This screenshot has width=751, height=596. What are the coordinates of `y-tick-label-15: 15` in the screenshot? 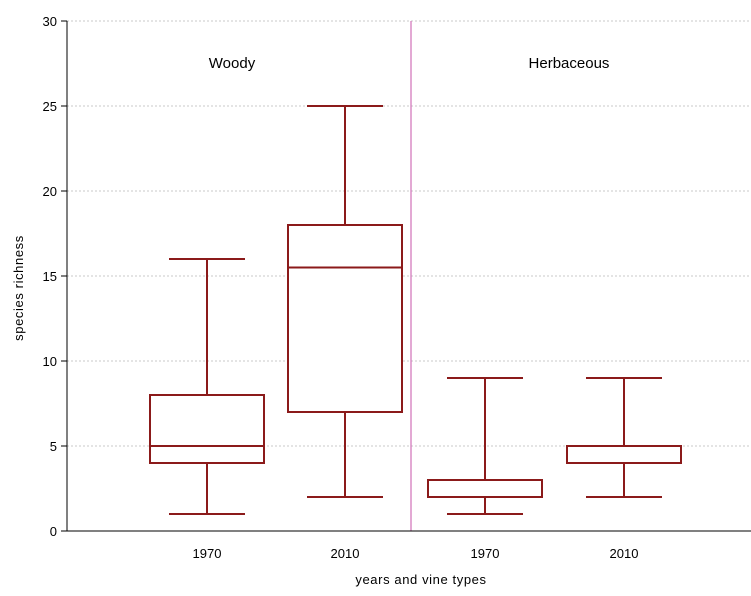 It's located at (50, 276).